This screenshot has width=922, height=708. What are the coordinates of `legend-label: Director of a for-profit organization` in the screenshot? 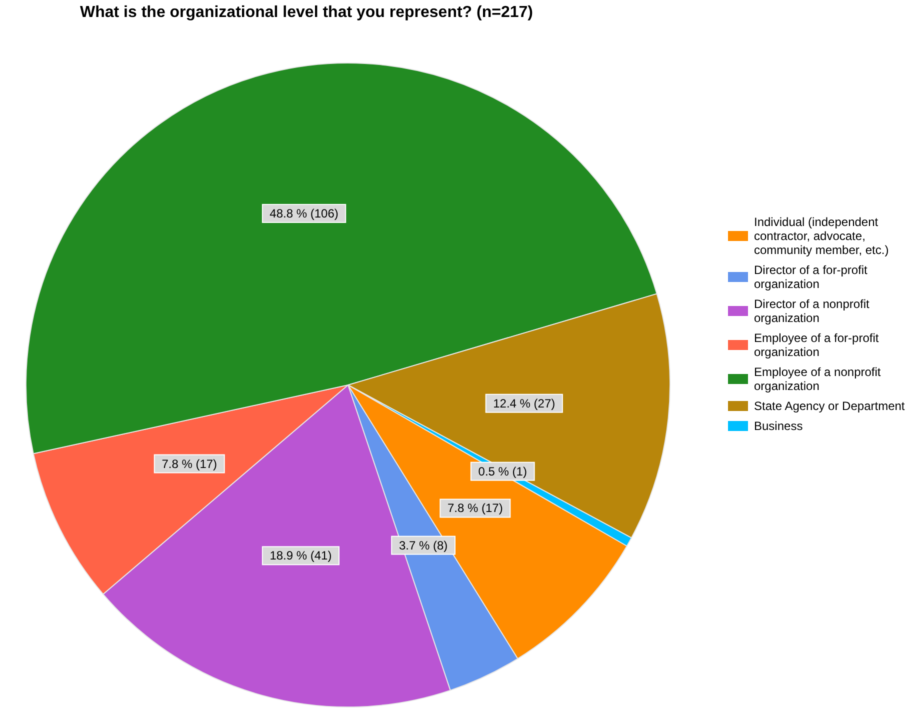 It's located at (811, 277).